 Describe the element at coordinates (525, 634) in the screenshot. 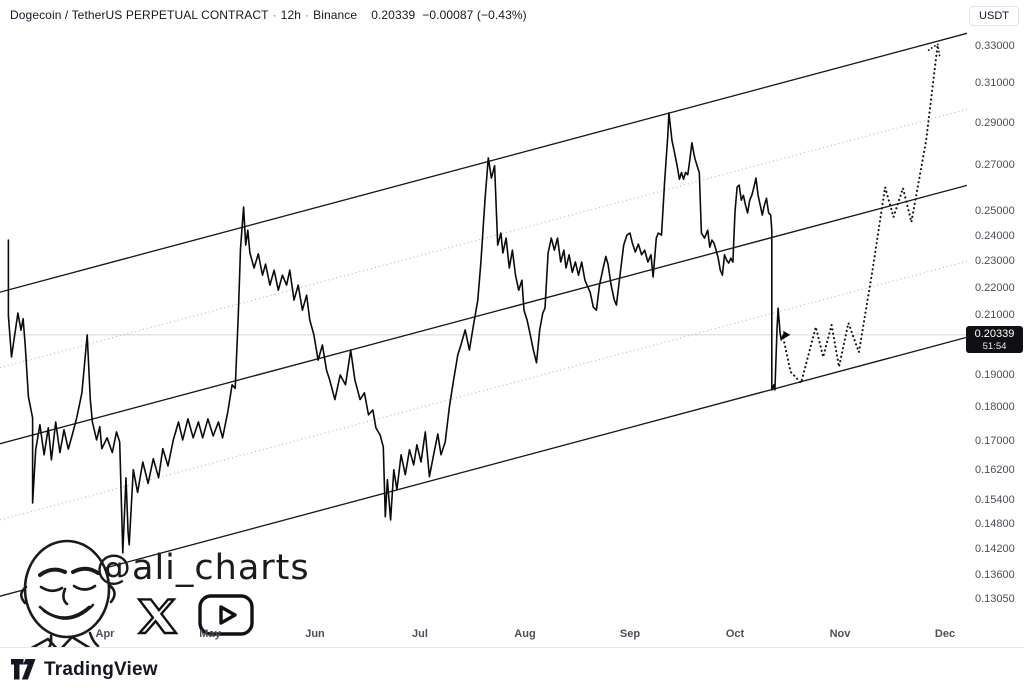

I see `time-axis-label: Aug` at that location.